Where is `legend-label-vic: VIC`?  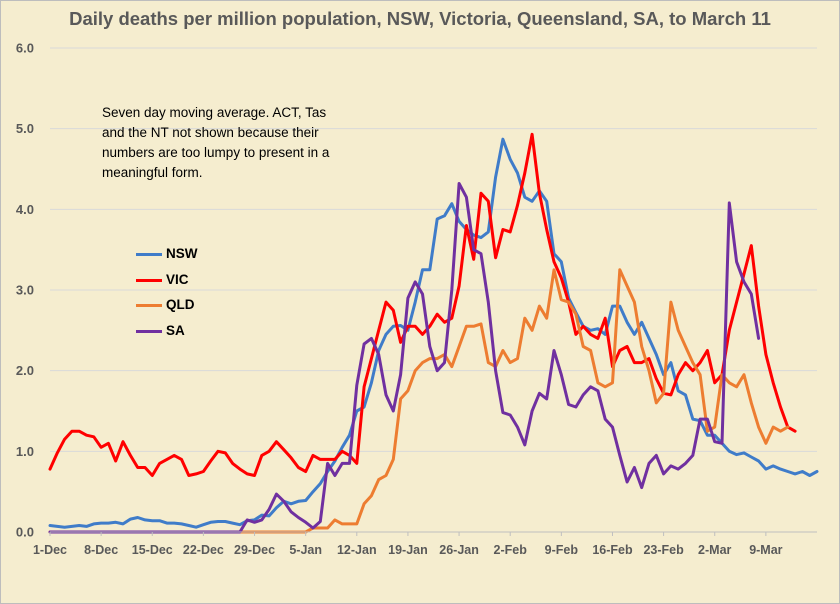 legend-label-vic: VIC is located at coordinates (177, 279).